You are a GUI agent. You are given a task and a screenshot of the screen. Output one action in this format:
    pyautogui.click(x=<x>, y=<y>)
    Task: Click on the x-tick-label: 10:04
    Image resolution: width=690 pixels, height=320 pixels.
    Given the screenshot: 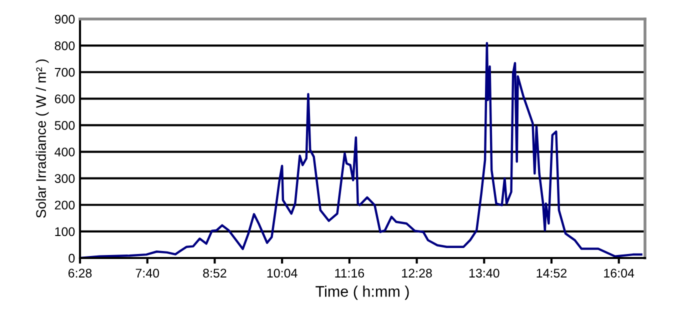 What is the action you would take?
    pyautogui.click(x=282, y=273)
    